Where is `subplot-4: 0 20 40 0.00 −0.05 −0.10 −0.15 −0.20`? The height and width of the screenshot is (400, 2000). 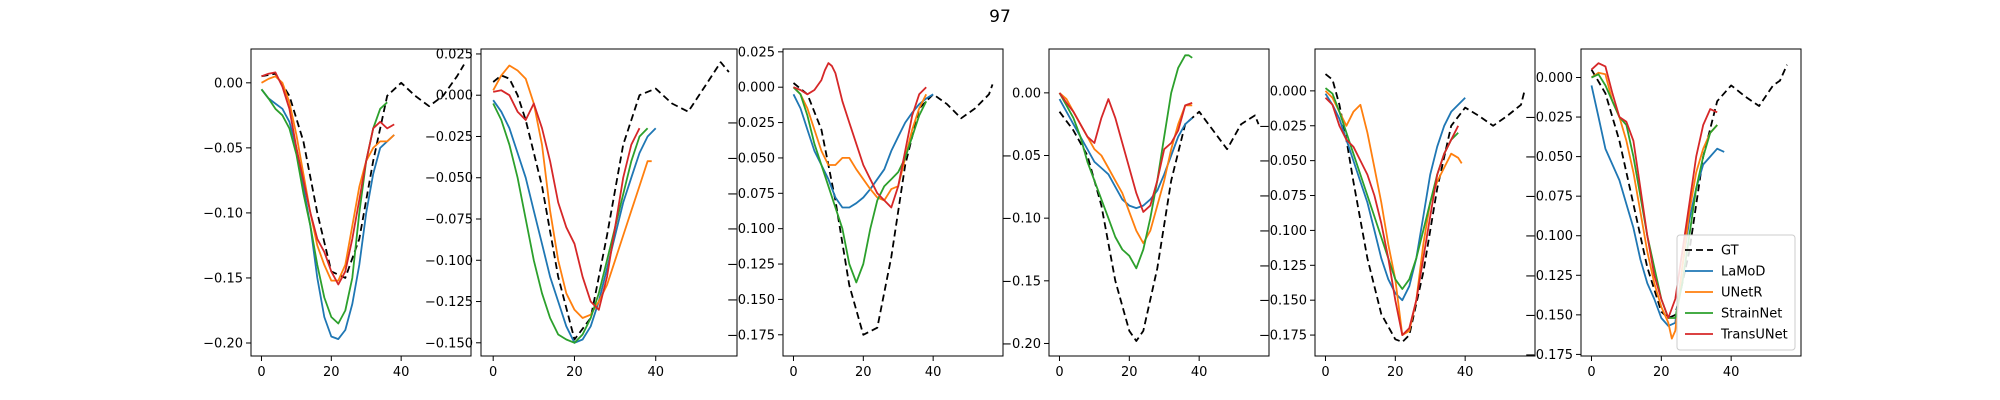 subplot-4: 0 20 40 0.00 −0.05 −0.10 −0.15 −0.20 is located at coordinates (1135, 214).